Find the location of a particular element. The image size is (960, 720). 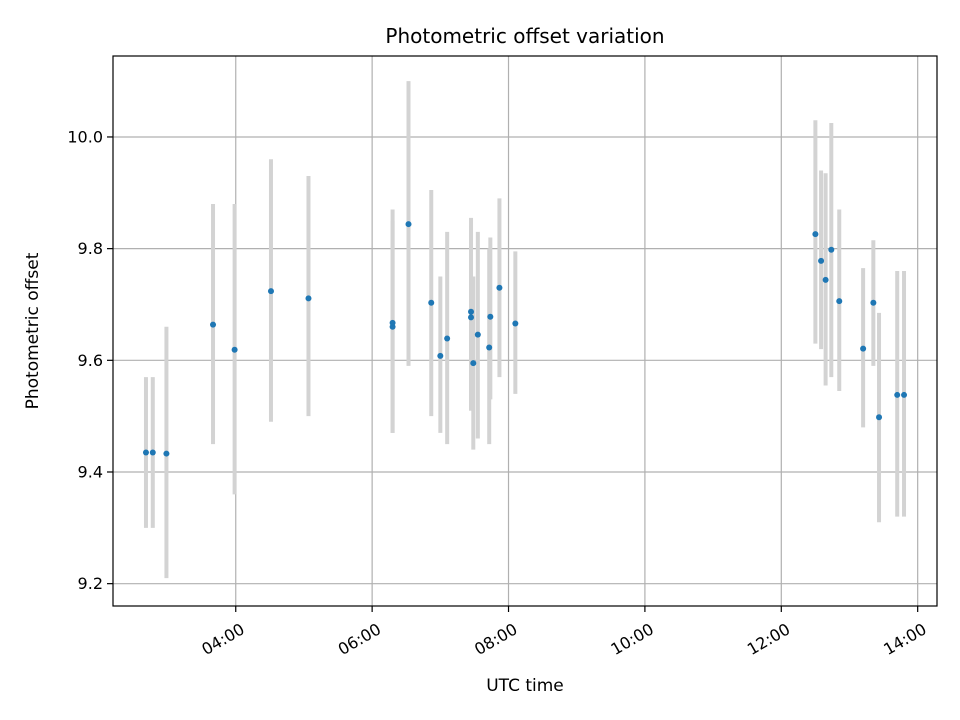

y-tick-label: 9.8 is located at coordinates (90, 248).